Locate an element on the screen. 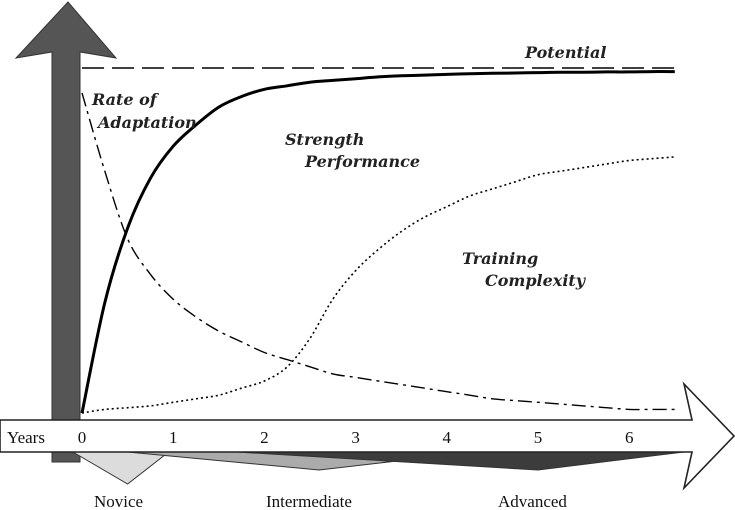 The image size is (735, 510). label-strength-1: Strength is located at coordinates (324, 139).